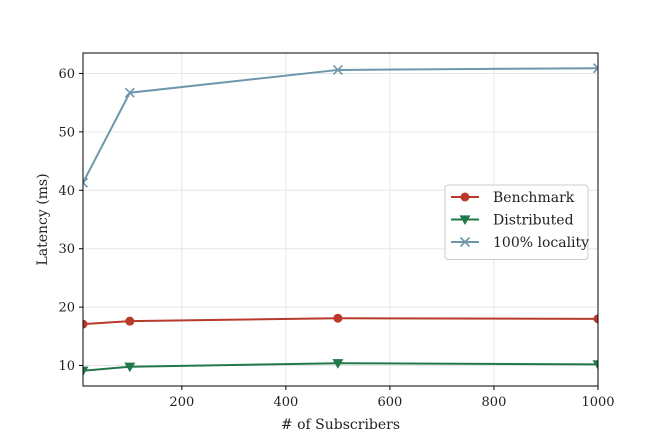  Describe the element at coordinates (597, 402) in the screenshot. I see `x-tick-label: 1000` at that location.